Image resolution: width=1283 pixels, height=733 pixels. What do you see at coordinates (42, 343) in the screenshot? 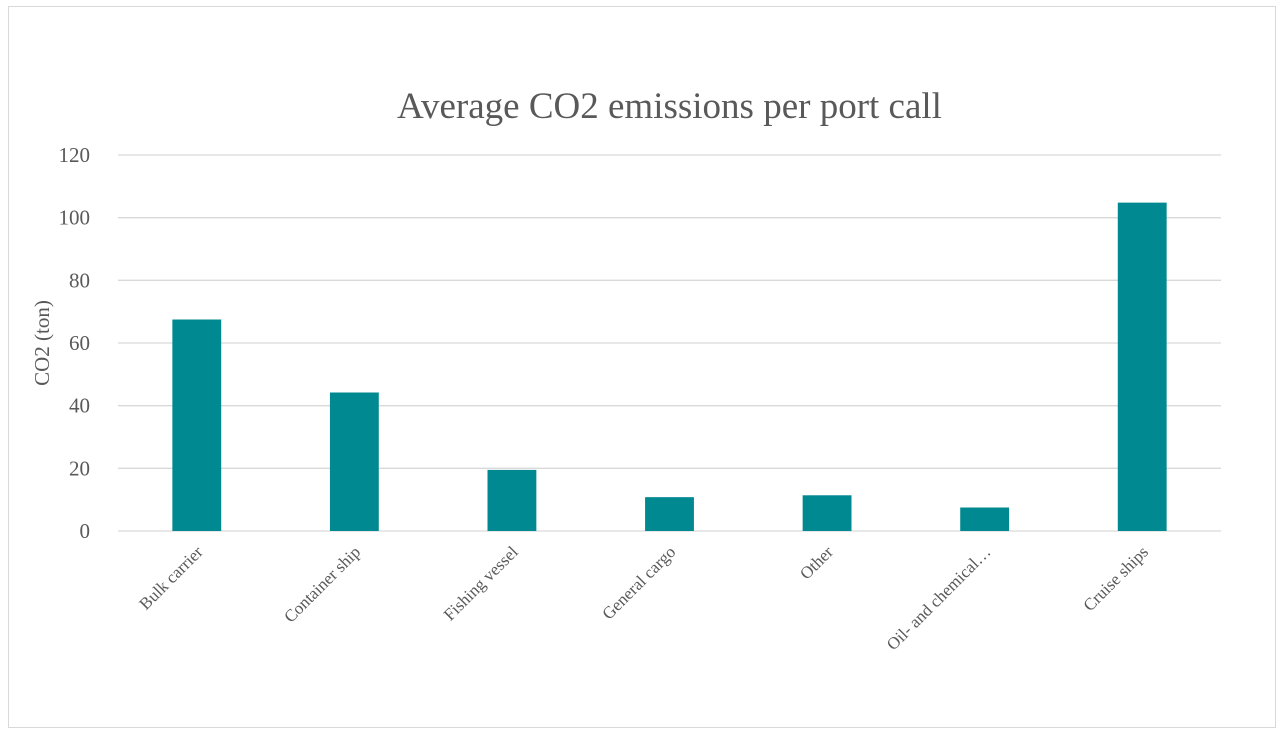
I see `y-axis-title: CO2 (ton)` at bounding box center [42, 343].